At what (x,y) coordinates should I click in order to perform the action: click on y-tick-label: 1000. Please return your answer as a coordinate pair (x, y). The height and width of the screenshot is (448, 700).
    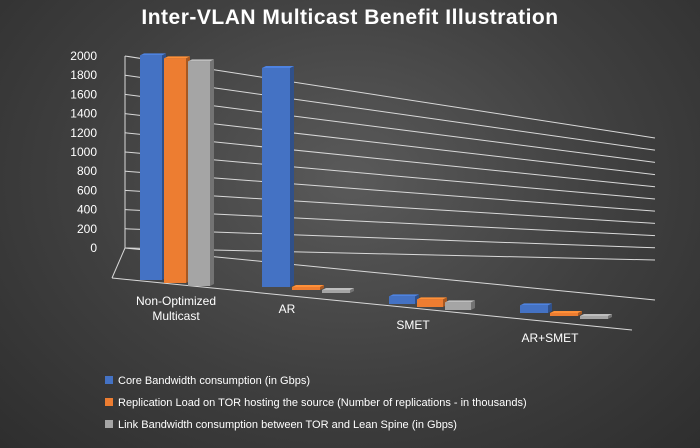
    Looking at the image, I should click on (83, 152).